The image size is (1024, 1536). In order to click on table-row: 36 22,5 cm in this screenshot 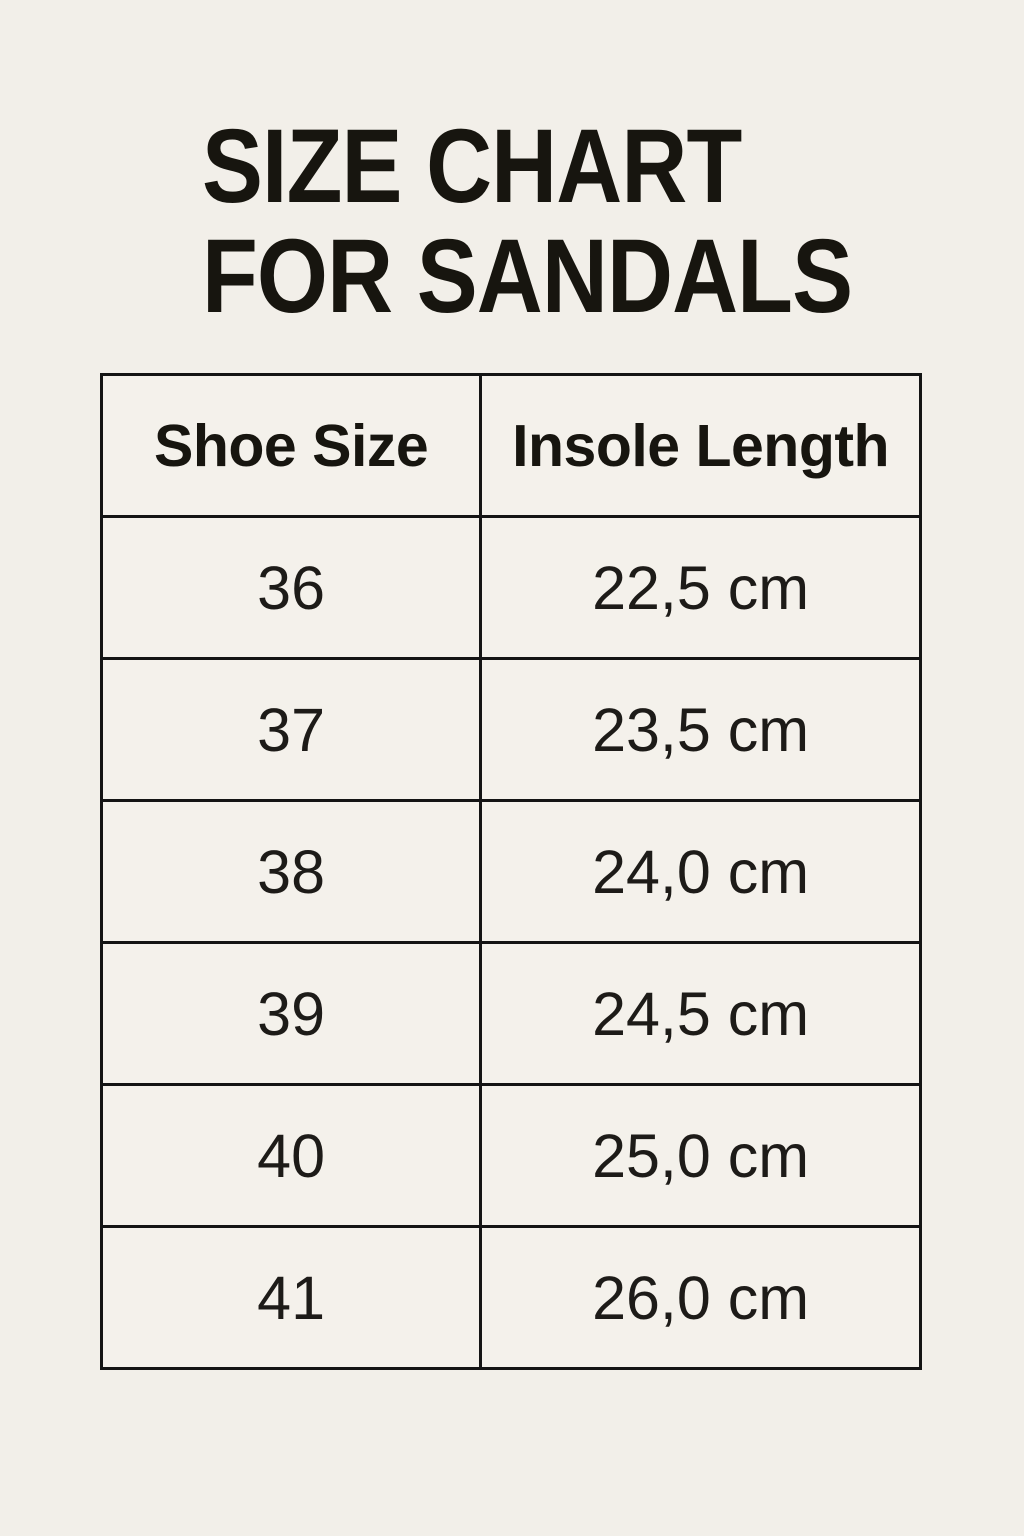, I will do `click(511, 586)`.